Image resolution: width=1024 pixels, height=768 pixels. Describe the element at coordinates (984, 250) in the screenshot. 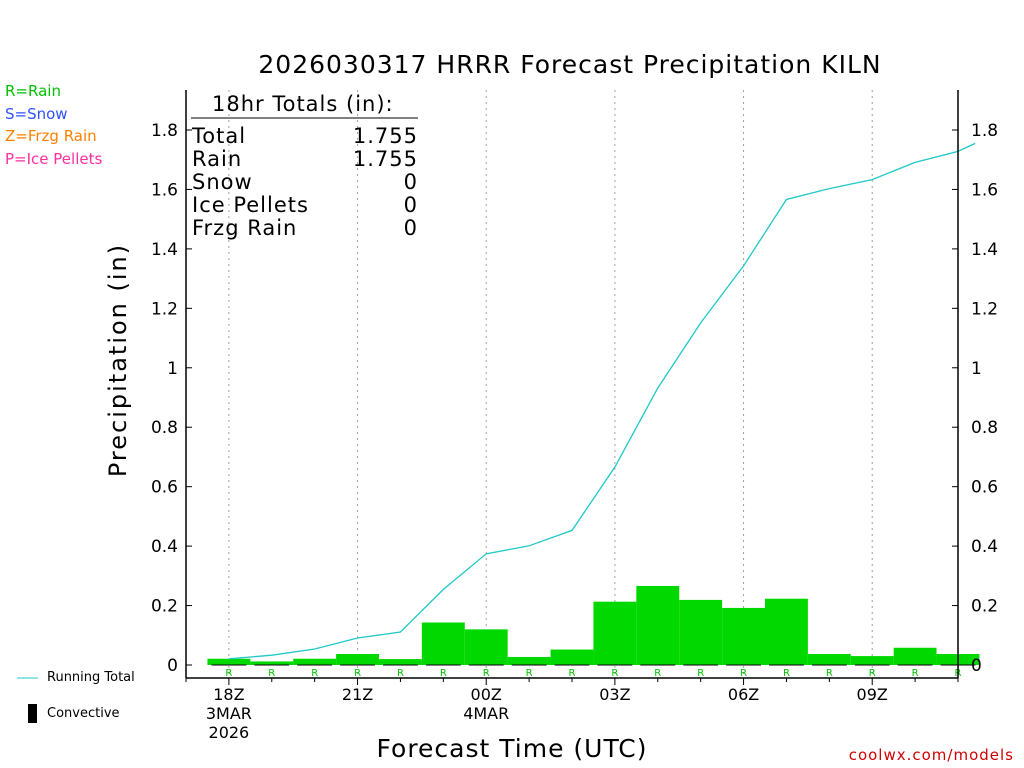

I see `y-tick-label-right: 1.4` at that location.